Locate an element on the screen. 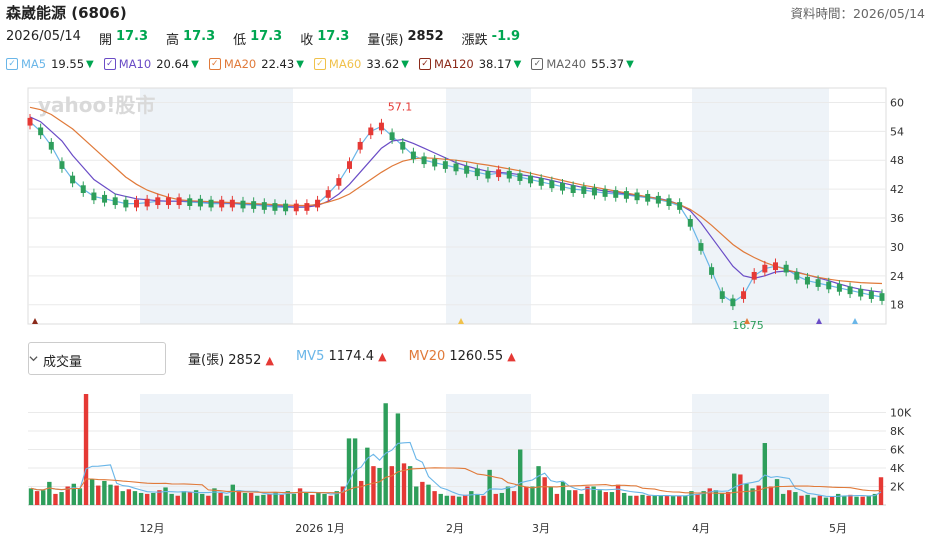 This screenshot has width=927, height=553. low-label: 低 is located at coordinates (240, 40).